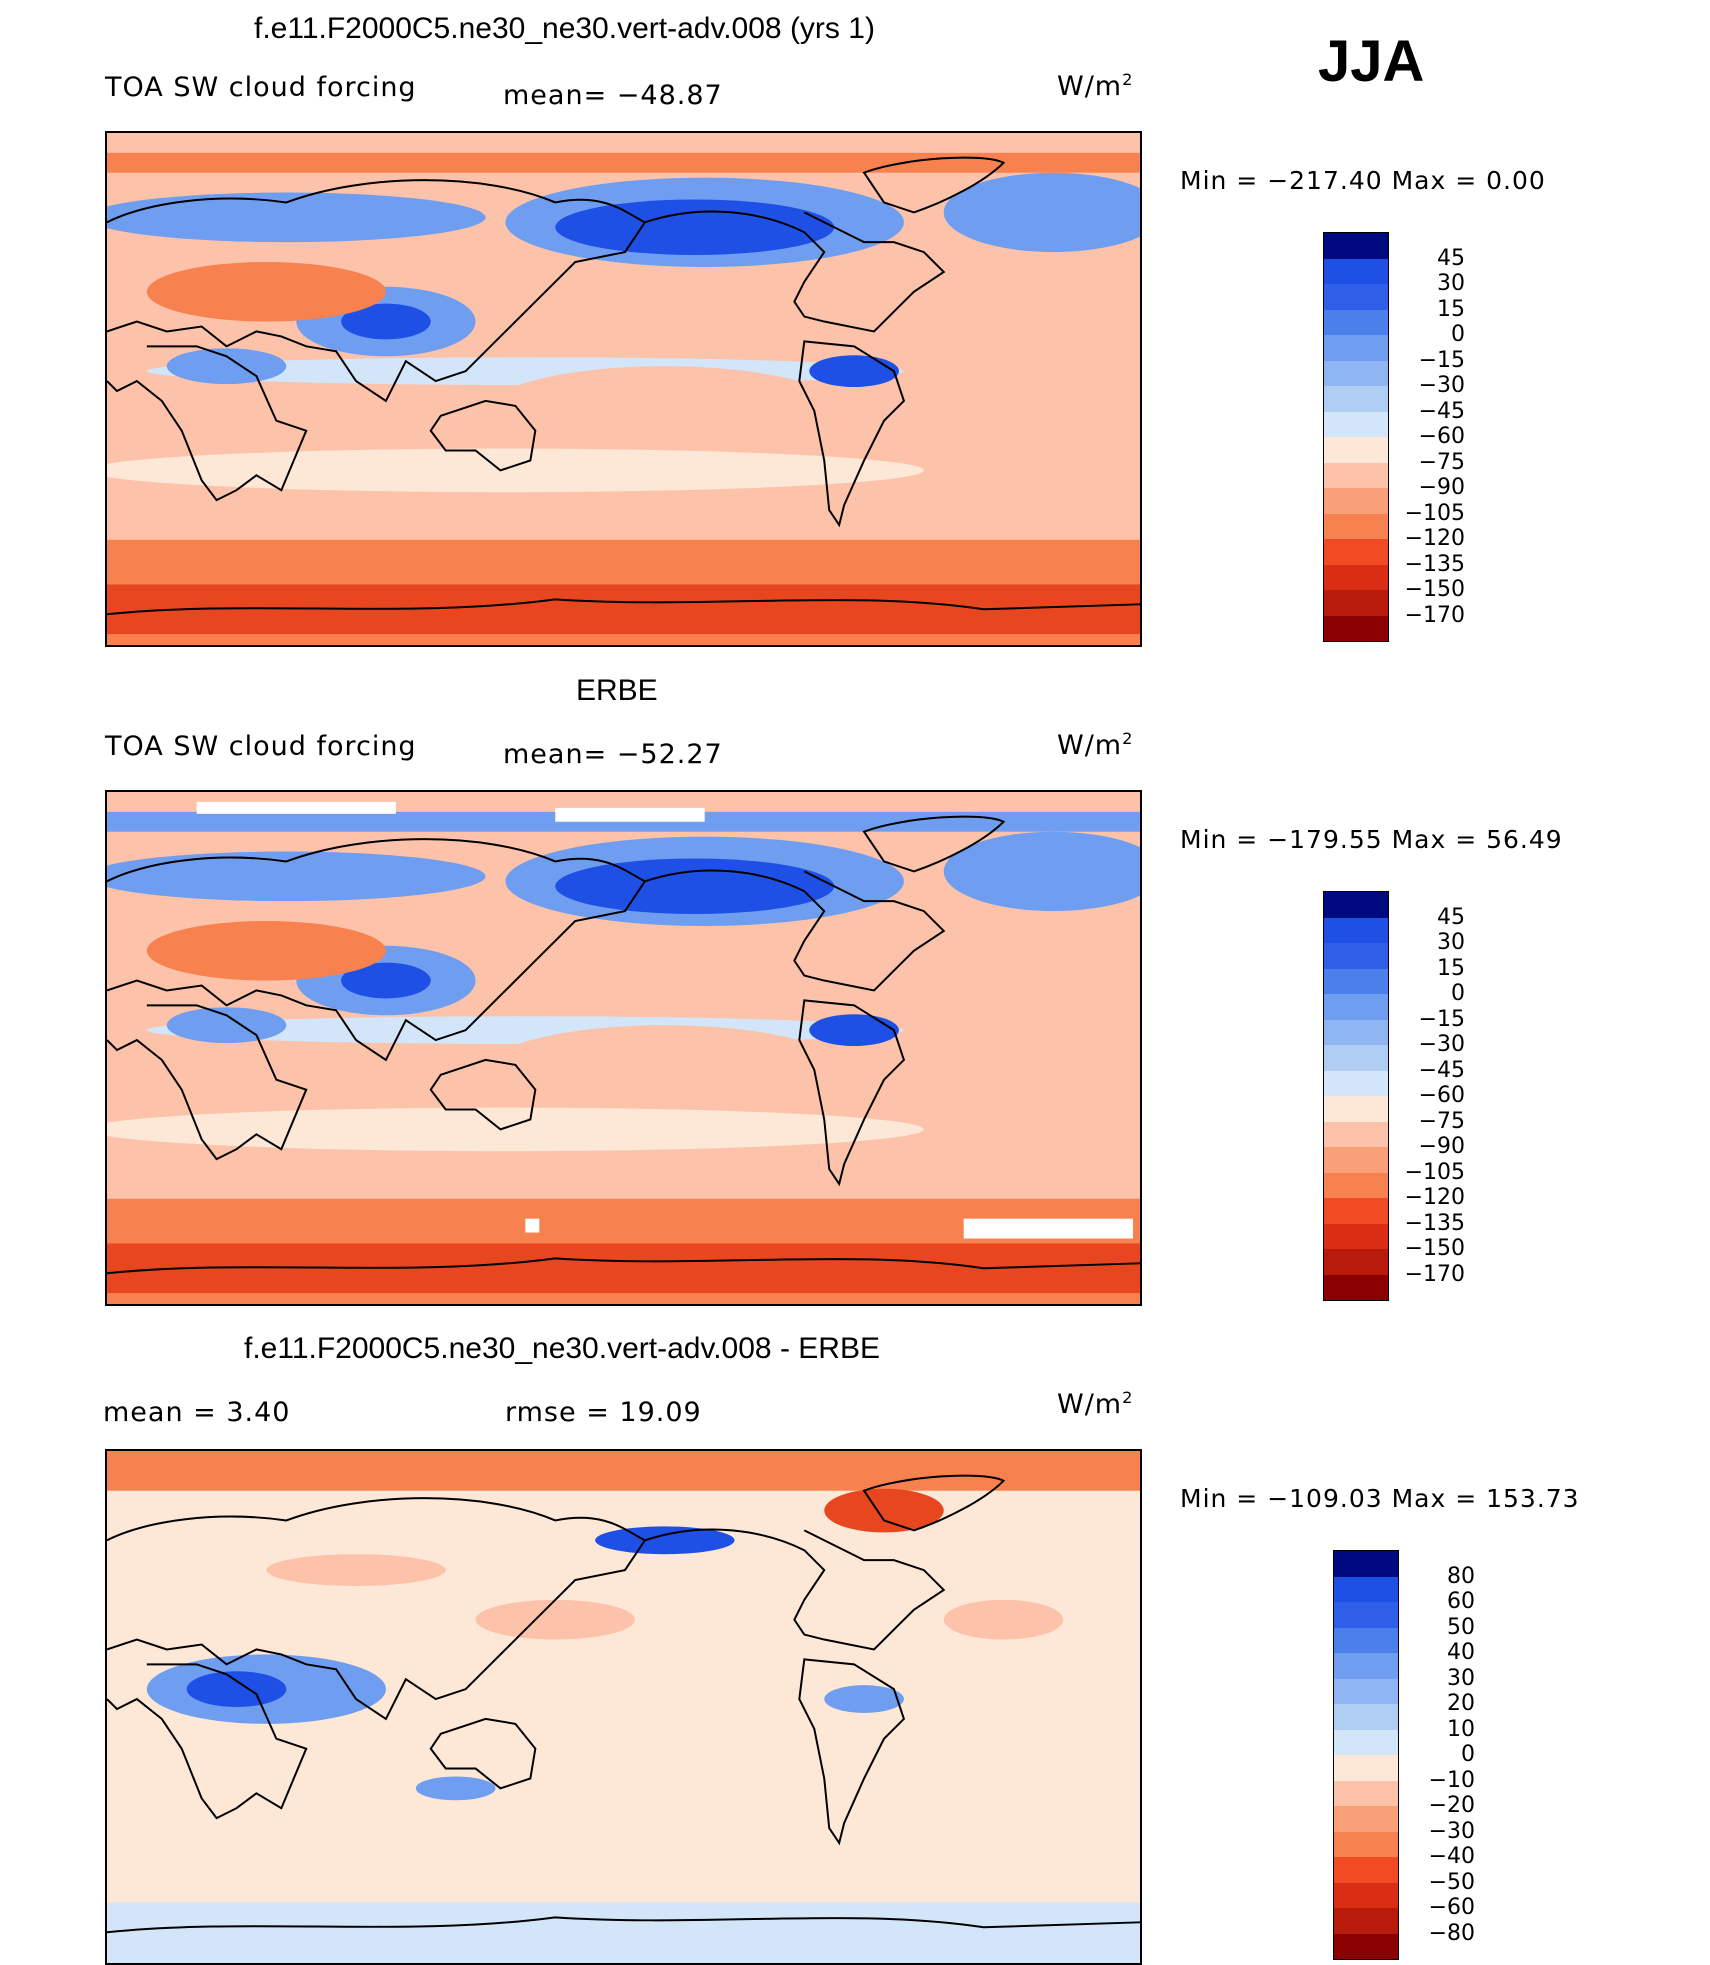 Image resolution: width=1710 pixels, height=1965 pixels. Describe the element at coordinates (1363, 180) in the screenshot. I see `panel1-minmax: Min = −217.40 Max = 0.00` at that location.